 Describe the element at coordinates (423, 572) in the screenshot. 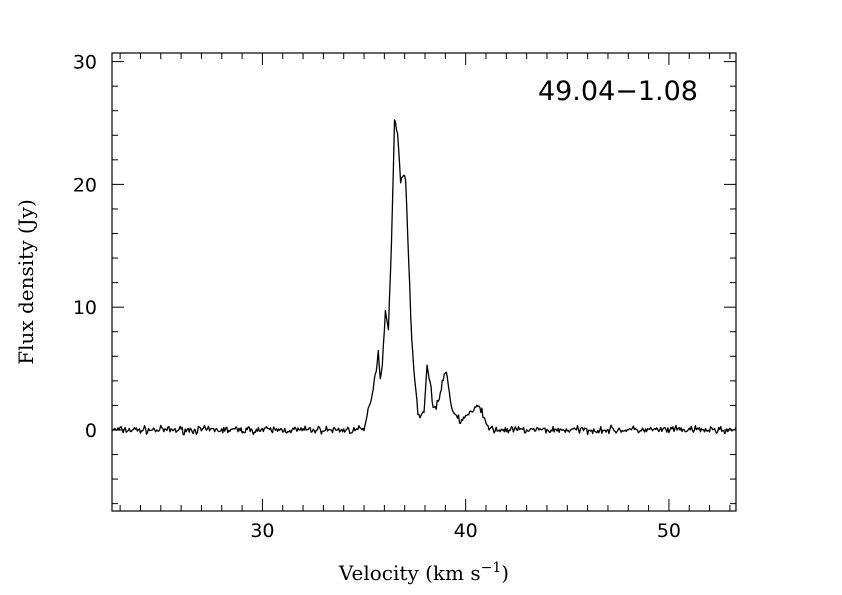

I see `x-axis-title: Velocity (km s−1)` at that location.